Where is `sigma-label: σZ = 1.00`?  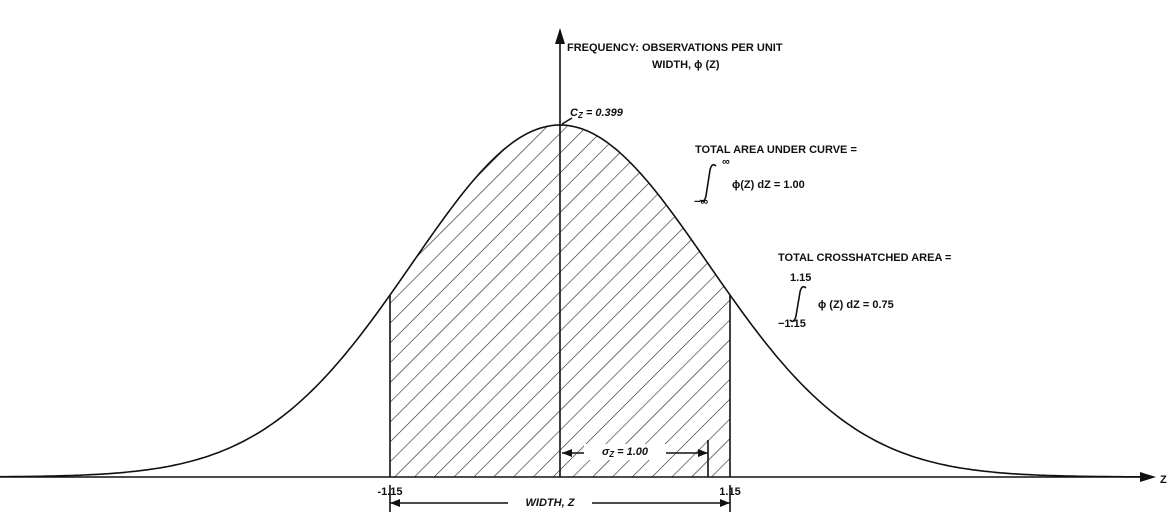 sigma-label: σZ = 1.00 is located at coordinates (625, 452).